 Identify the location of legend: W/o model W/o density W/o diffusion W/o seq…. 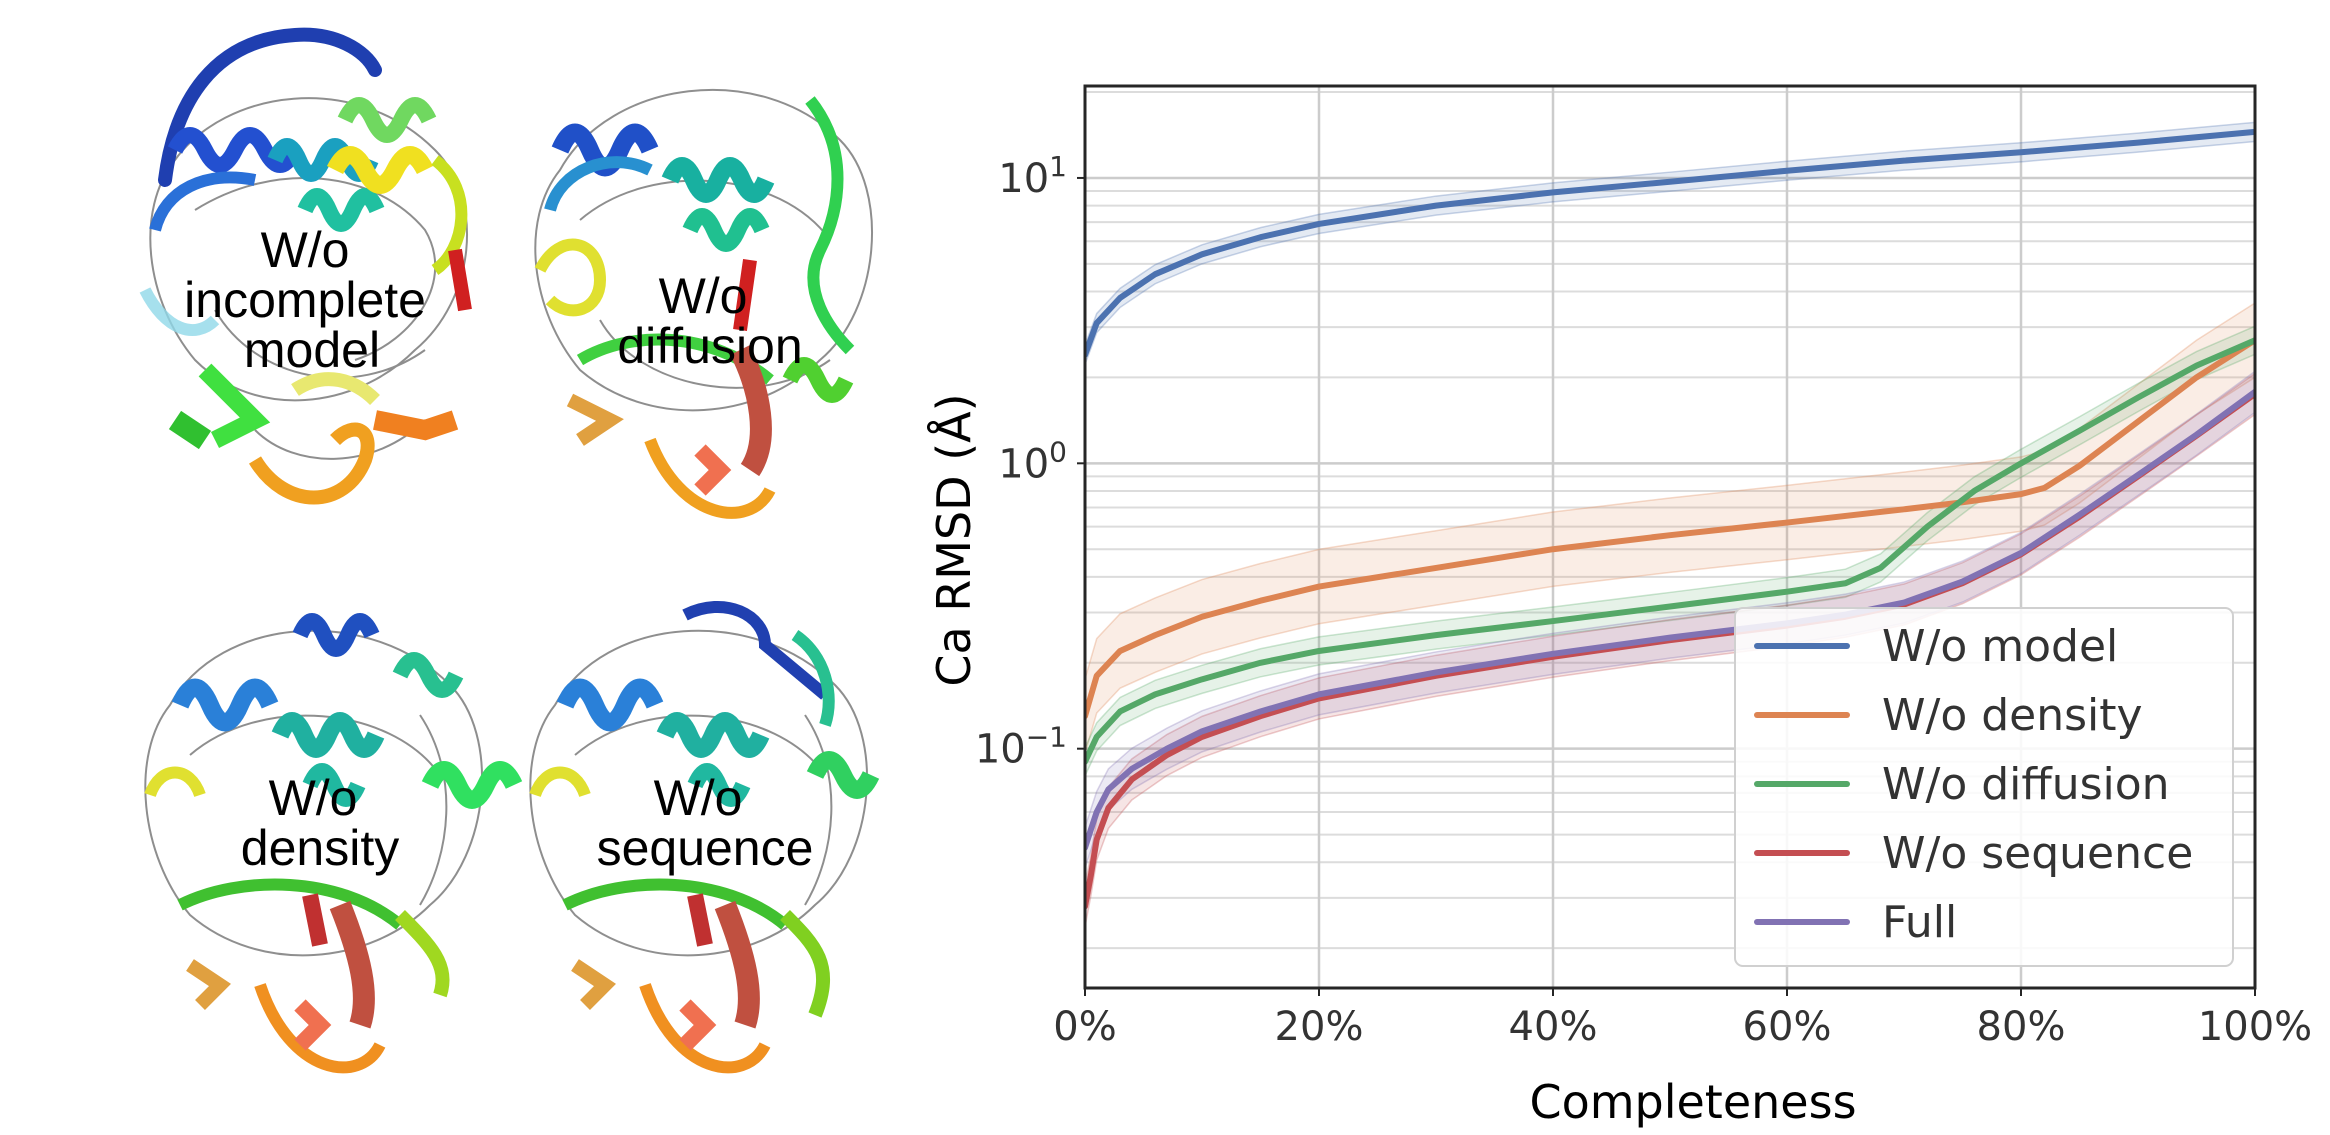
(1984, 787).